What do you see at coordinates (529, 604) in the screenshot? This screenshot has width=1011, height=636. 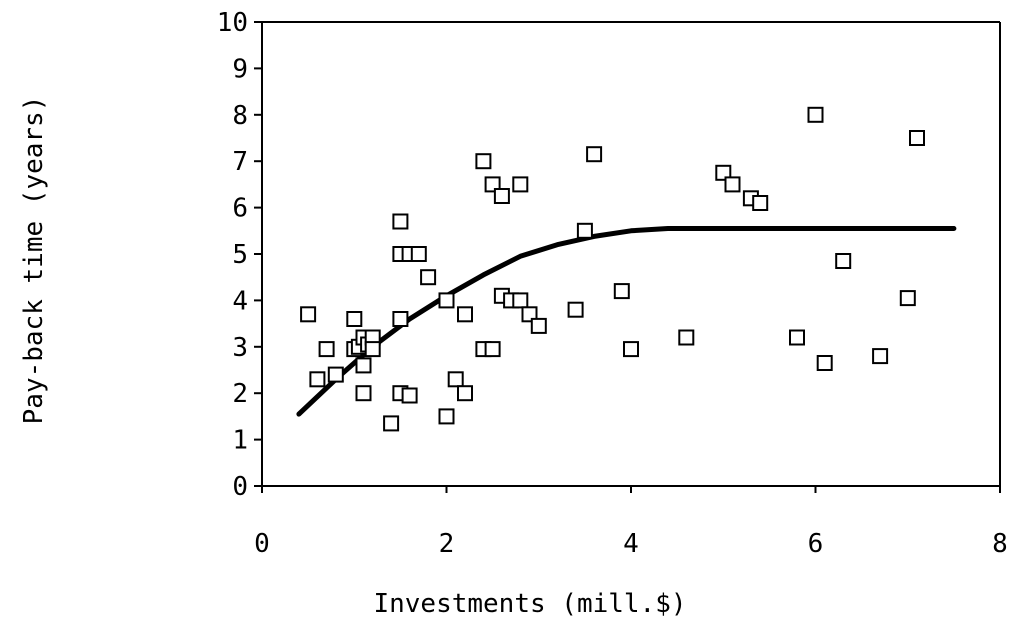 I see `x-axis-title: Investments (mill.$)` at bounding box center [529, 604].